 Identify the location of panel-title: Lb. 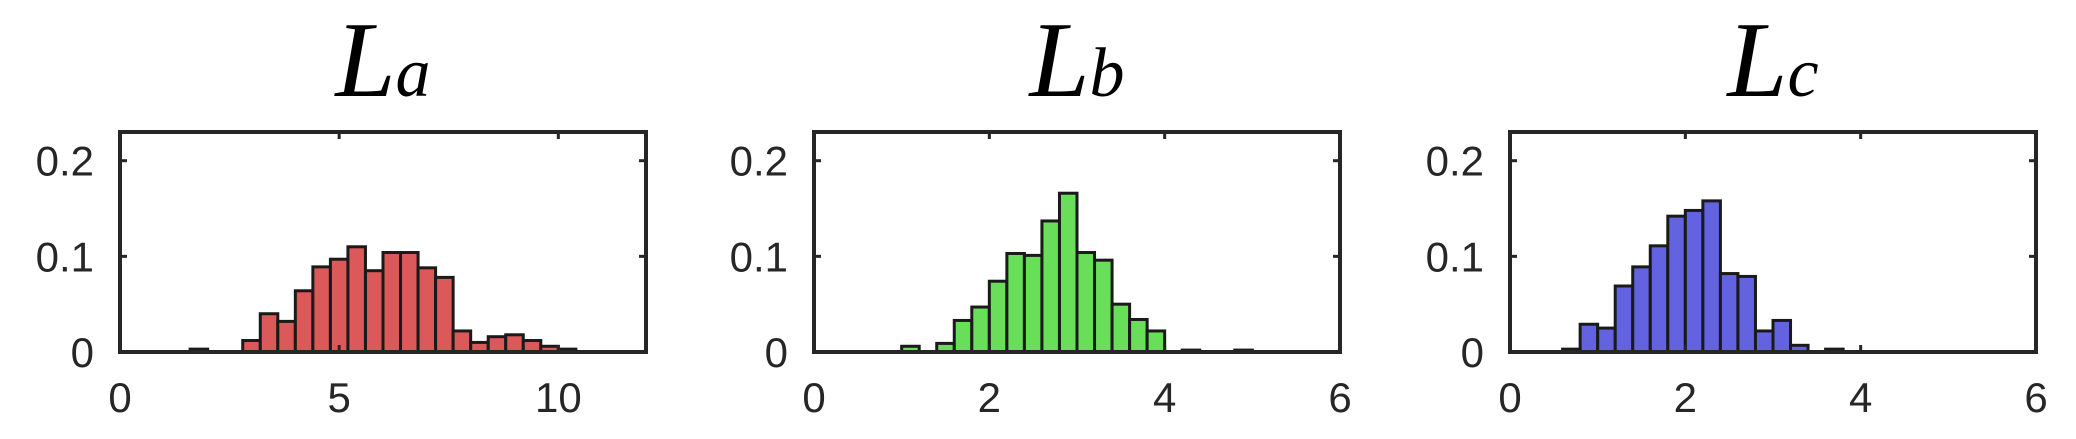
(1075, 60).